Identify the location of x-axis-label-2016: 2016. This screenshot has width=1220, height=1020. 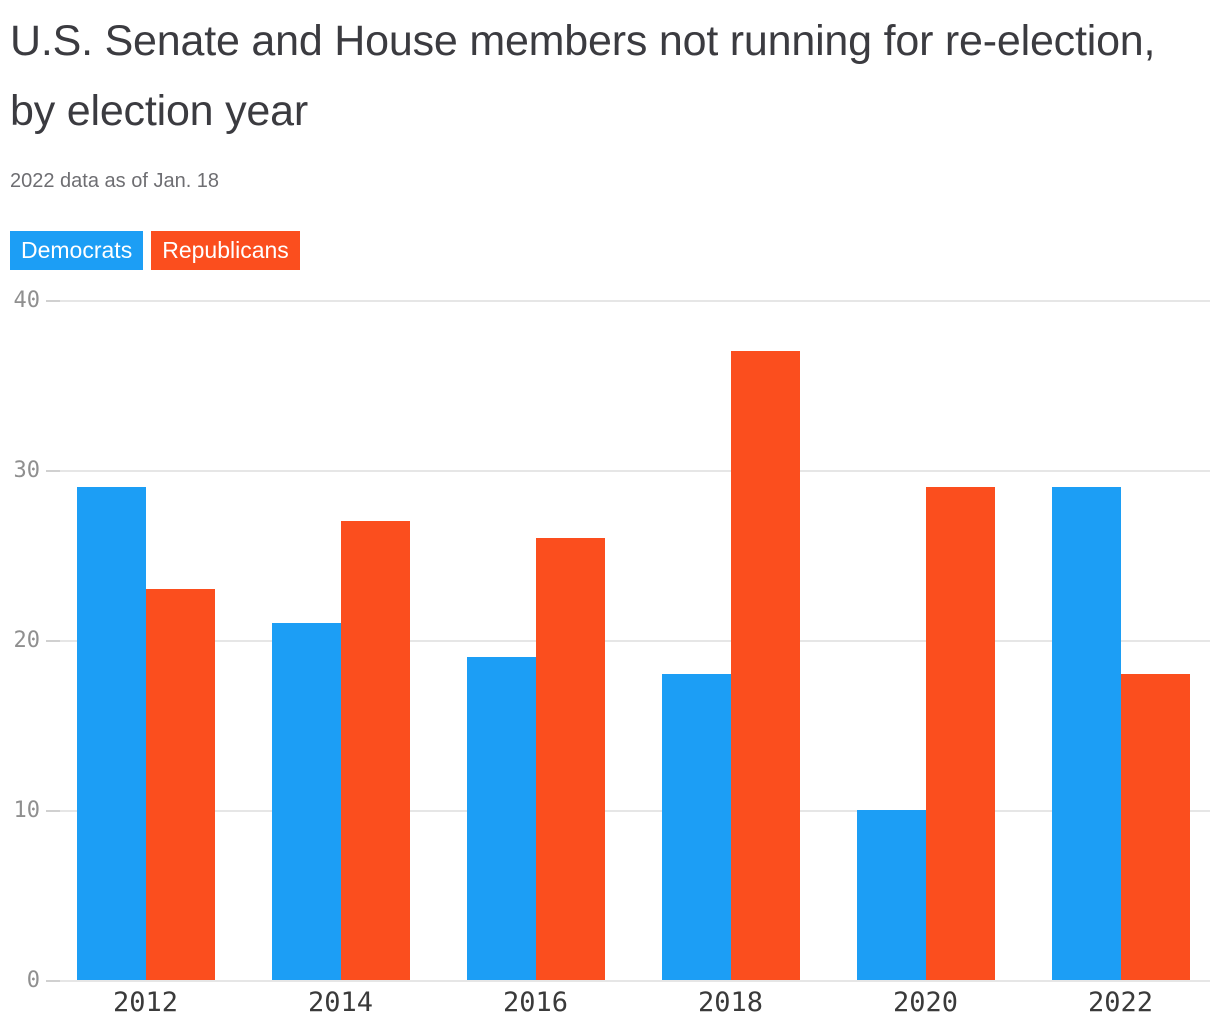
(535, 1002).